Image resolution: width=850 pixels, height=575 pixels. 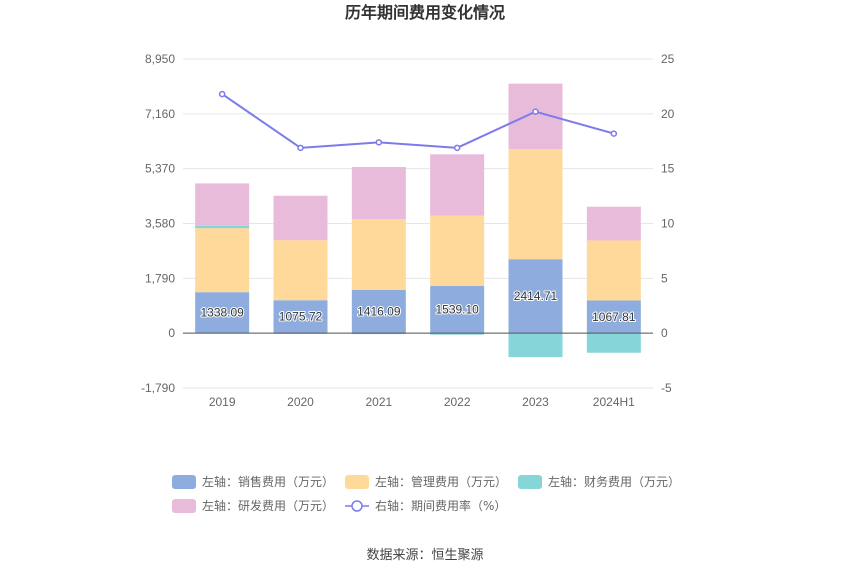 What do you see at coordinates (614, 402) in the screenshot?
I see `x-tick-label: 2024H1` at bounding box center [614, 402].